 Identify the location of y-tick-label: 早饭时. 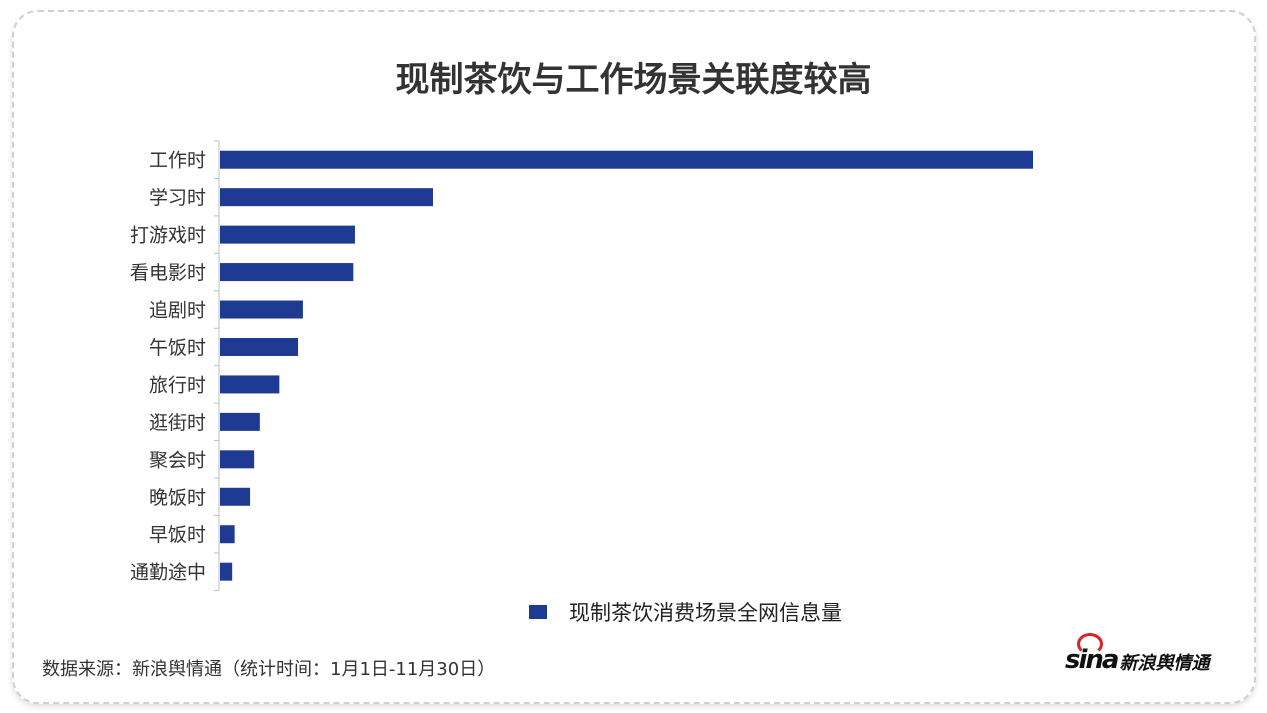
(177, 535).